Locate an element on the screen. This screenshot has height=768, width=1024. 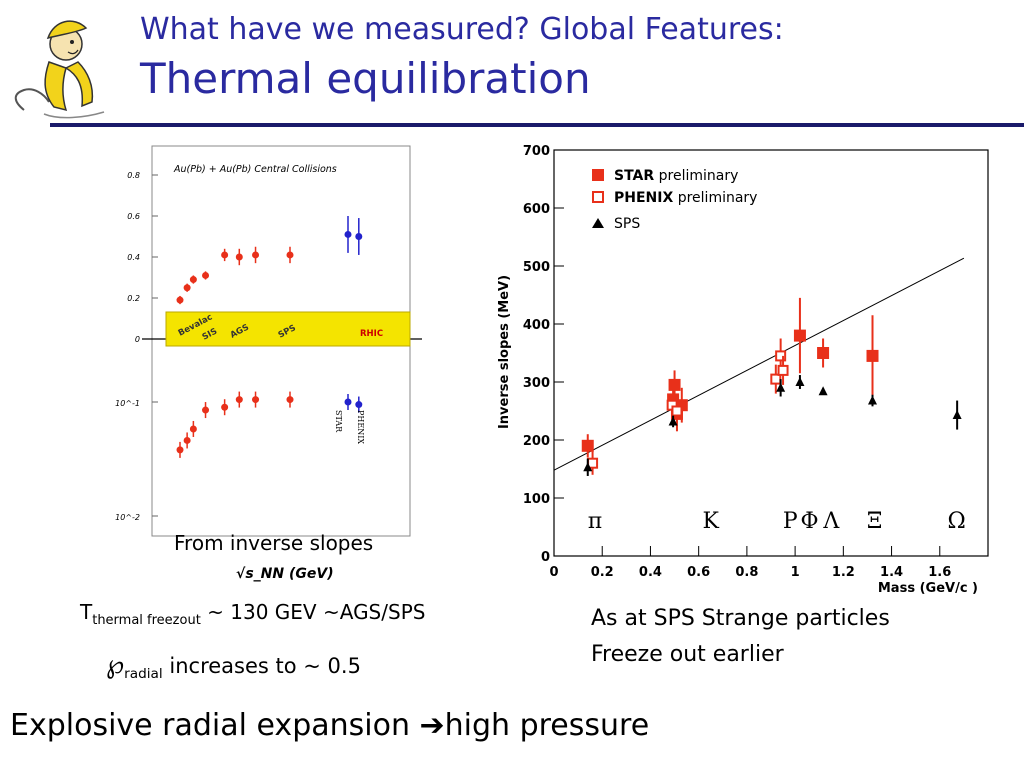
bottom-text-after: high pressure is located at coordinates (547, 725).